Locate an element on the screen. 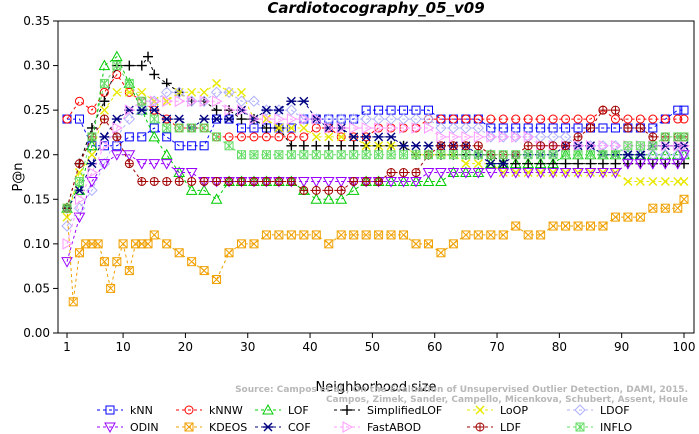 Image resolution: width=699 pixels, height=434 pixels. x-tick-label: 100 is located at coordinates (684, 347).